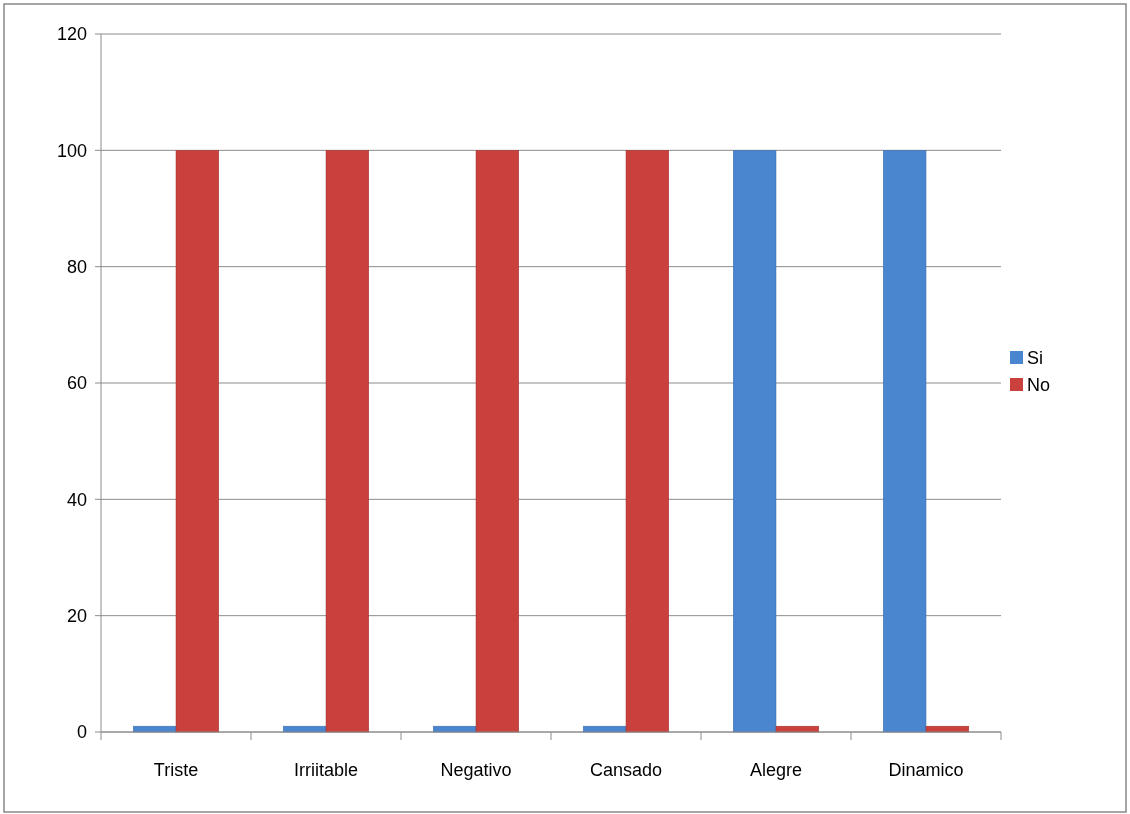 The image size is (1130, 814). Describe the element at coordinates (176, 770) in the screenshot. I see `x-tick-label: Triste` at that location.